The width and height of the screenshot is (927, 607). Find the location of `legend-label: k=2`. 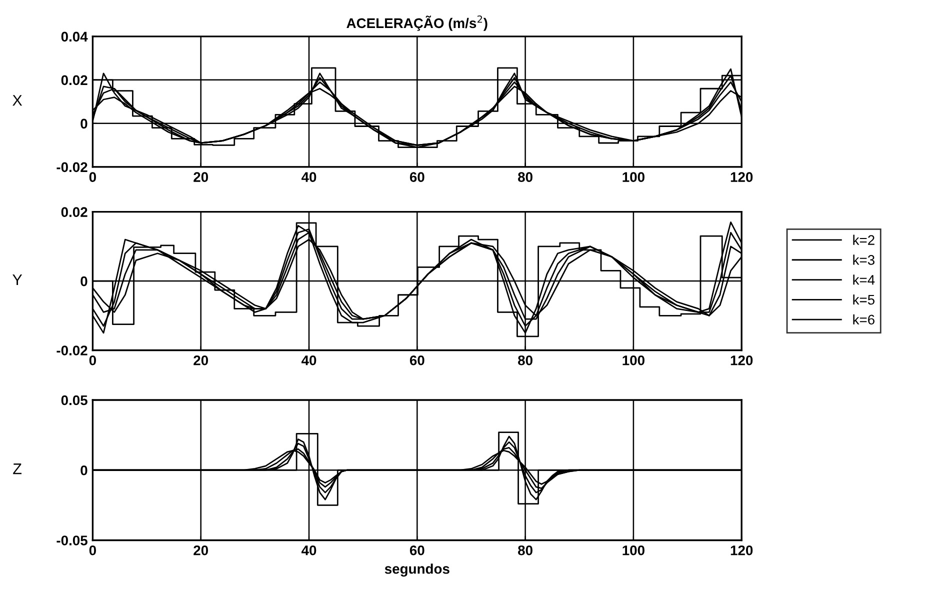

legend-label: k=2 is located at coordinates (863, 239).